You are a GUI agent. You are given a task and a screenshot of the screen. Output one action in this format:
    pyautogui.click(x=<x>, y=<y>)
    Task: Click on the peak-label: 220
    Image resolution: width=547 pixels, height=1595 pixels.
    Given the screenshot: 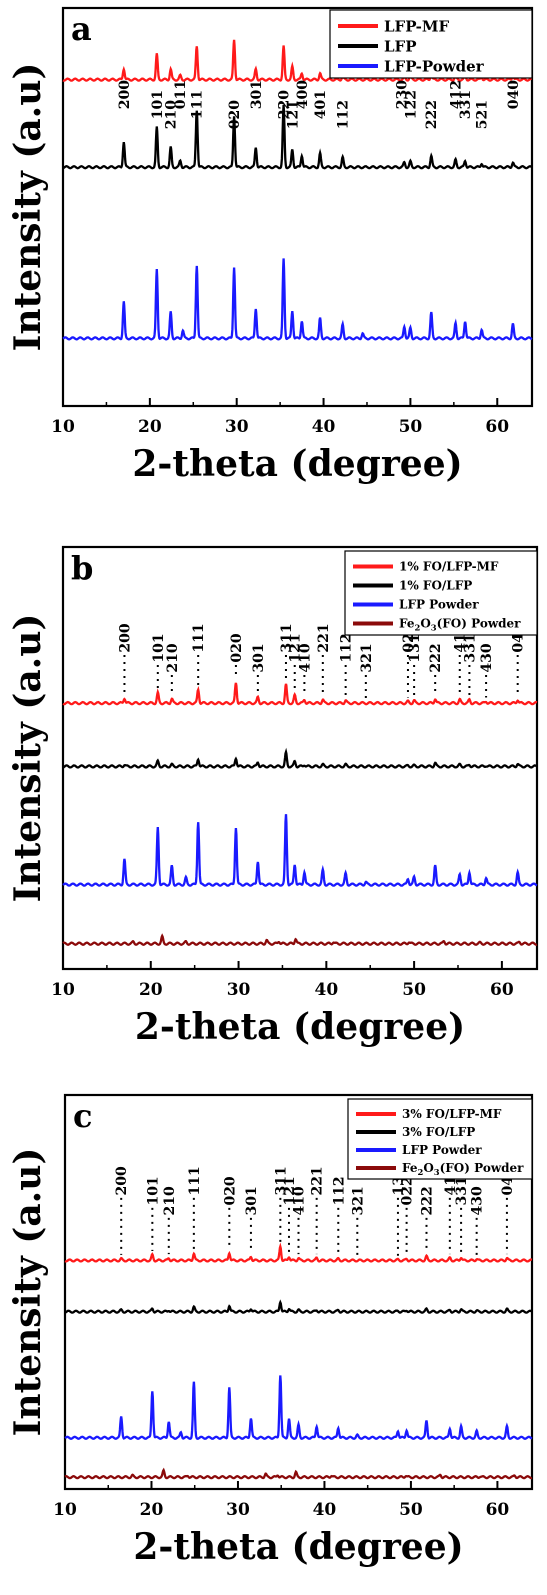 What is the action you would take?
    pyautogui.click(x=285, y=104)
    